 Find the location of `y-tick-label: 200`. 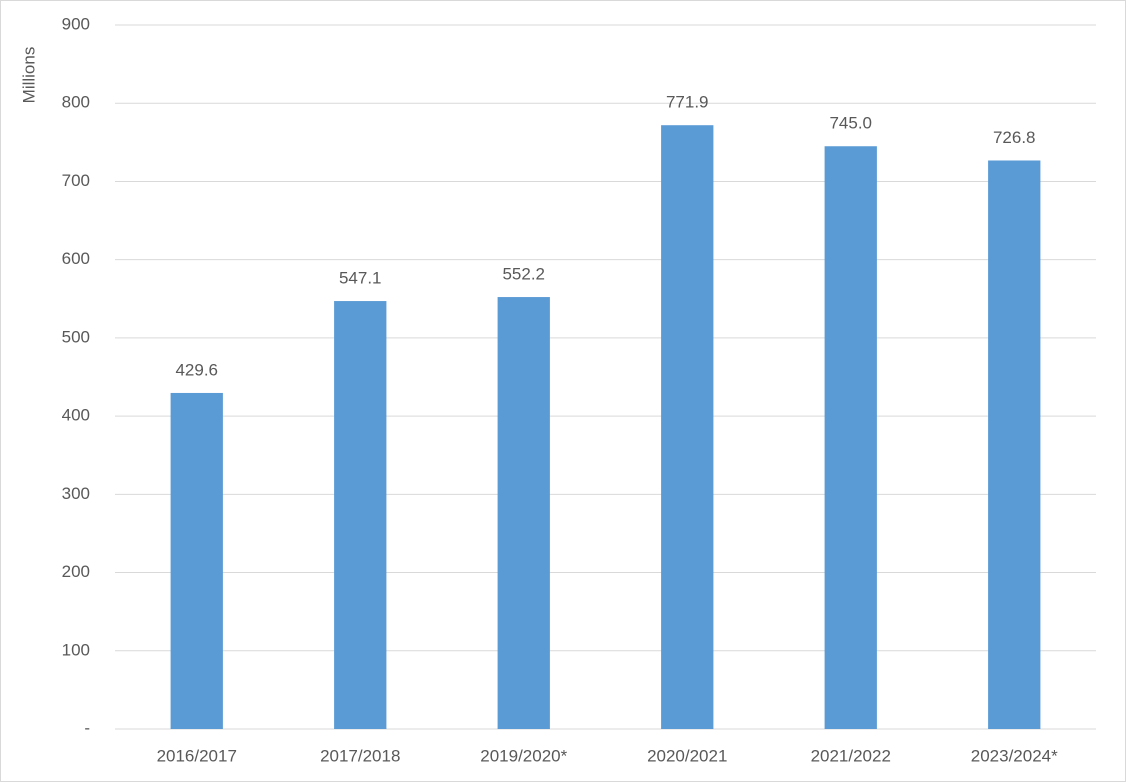

y-tick-label: 200 is located at coordinates (76, 571).